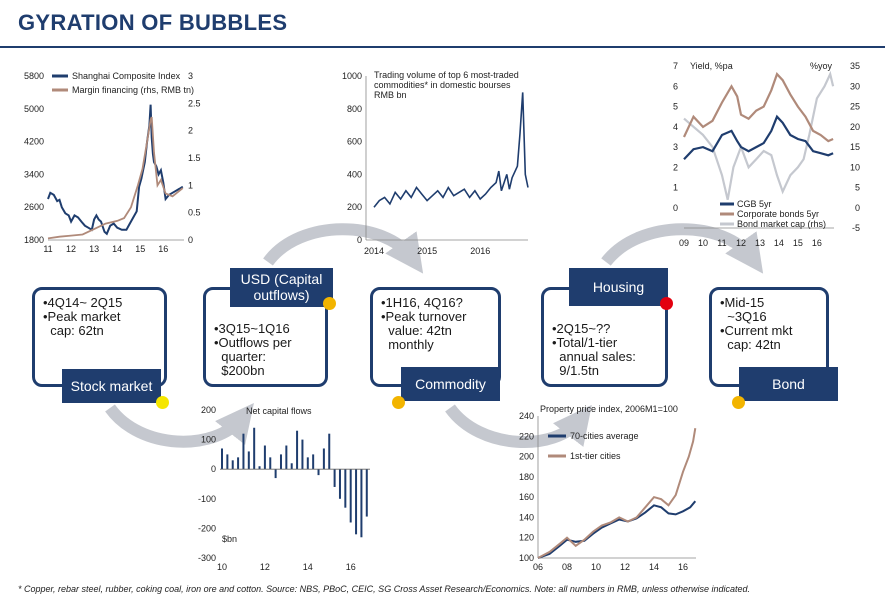 The image size is (885, 601). I want to click on stock-y-right-tick: 1.5, so click(194, 158).